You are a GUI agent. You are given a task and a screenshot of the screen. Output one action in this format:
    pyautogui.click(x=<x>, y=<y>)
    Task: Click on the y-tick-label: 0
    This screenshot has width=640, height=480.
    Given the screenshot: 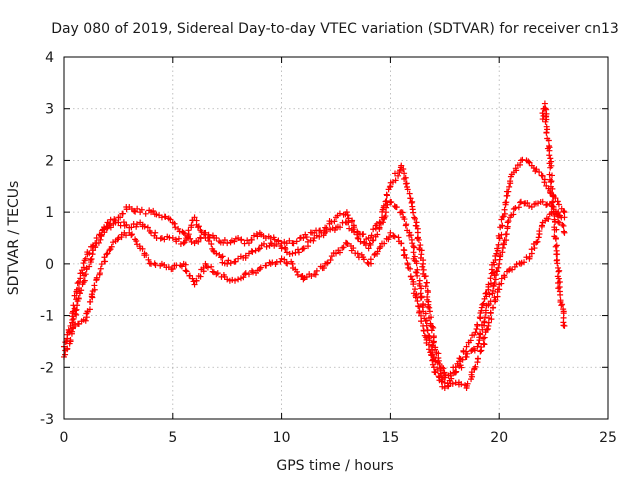 What is the action you would take?
    pyautogui.click(x=49, y=265)
    